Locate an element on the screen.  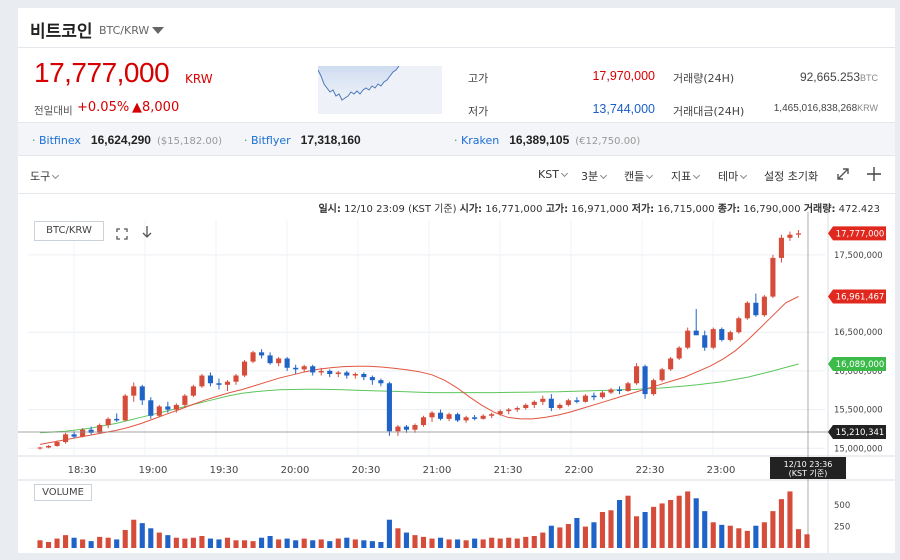
x-tick-label: 20:30 is located at coordinates (366, 470).